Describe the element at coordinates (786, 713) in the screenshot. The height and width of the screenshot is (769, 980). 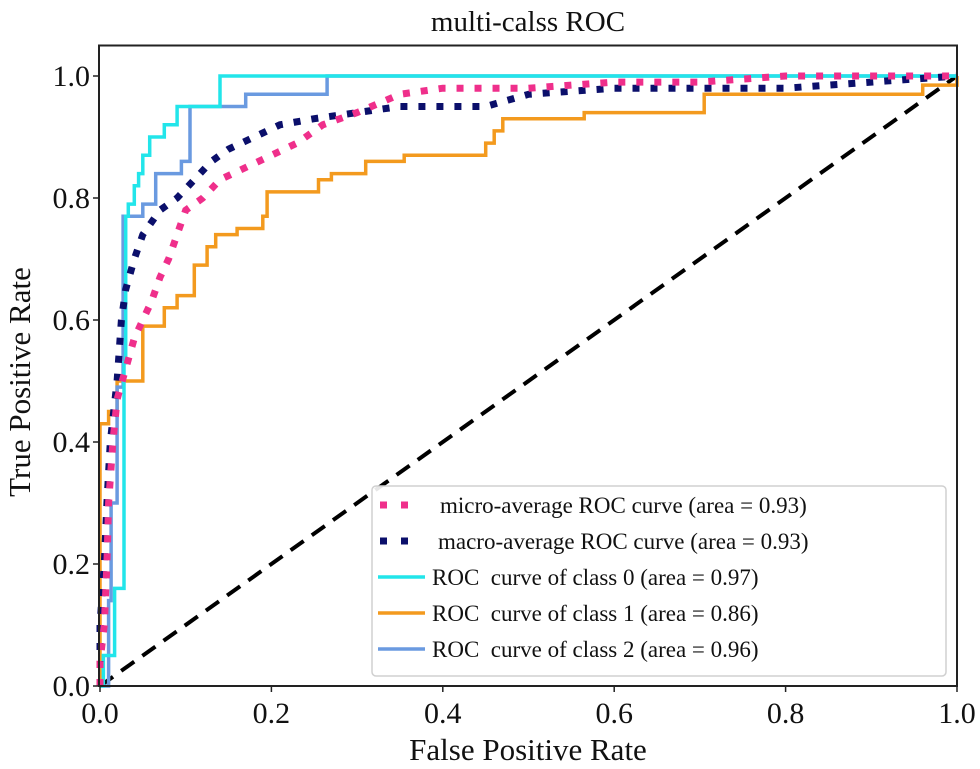
I see `x-tick-label: 0.8` at that location.